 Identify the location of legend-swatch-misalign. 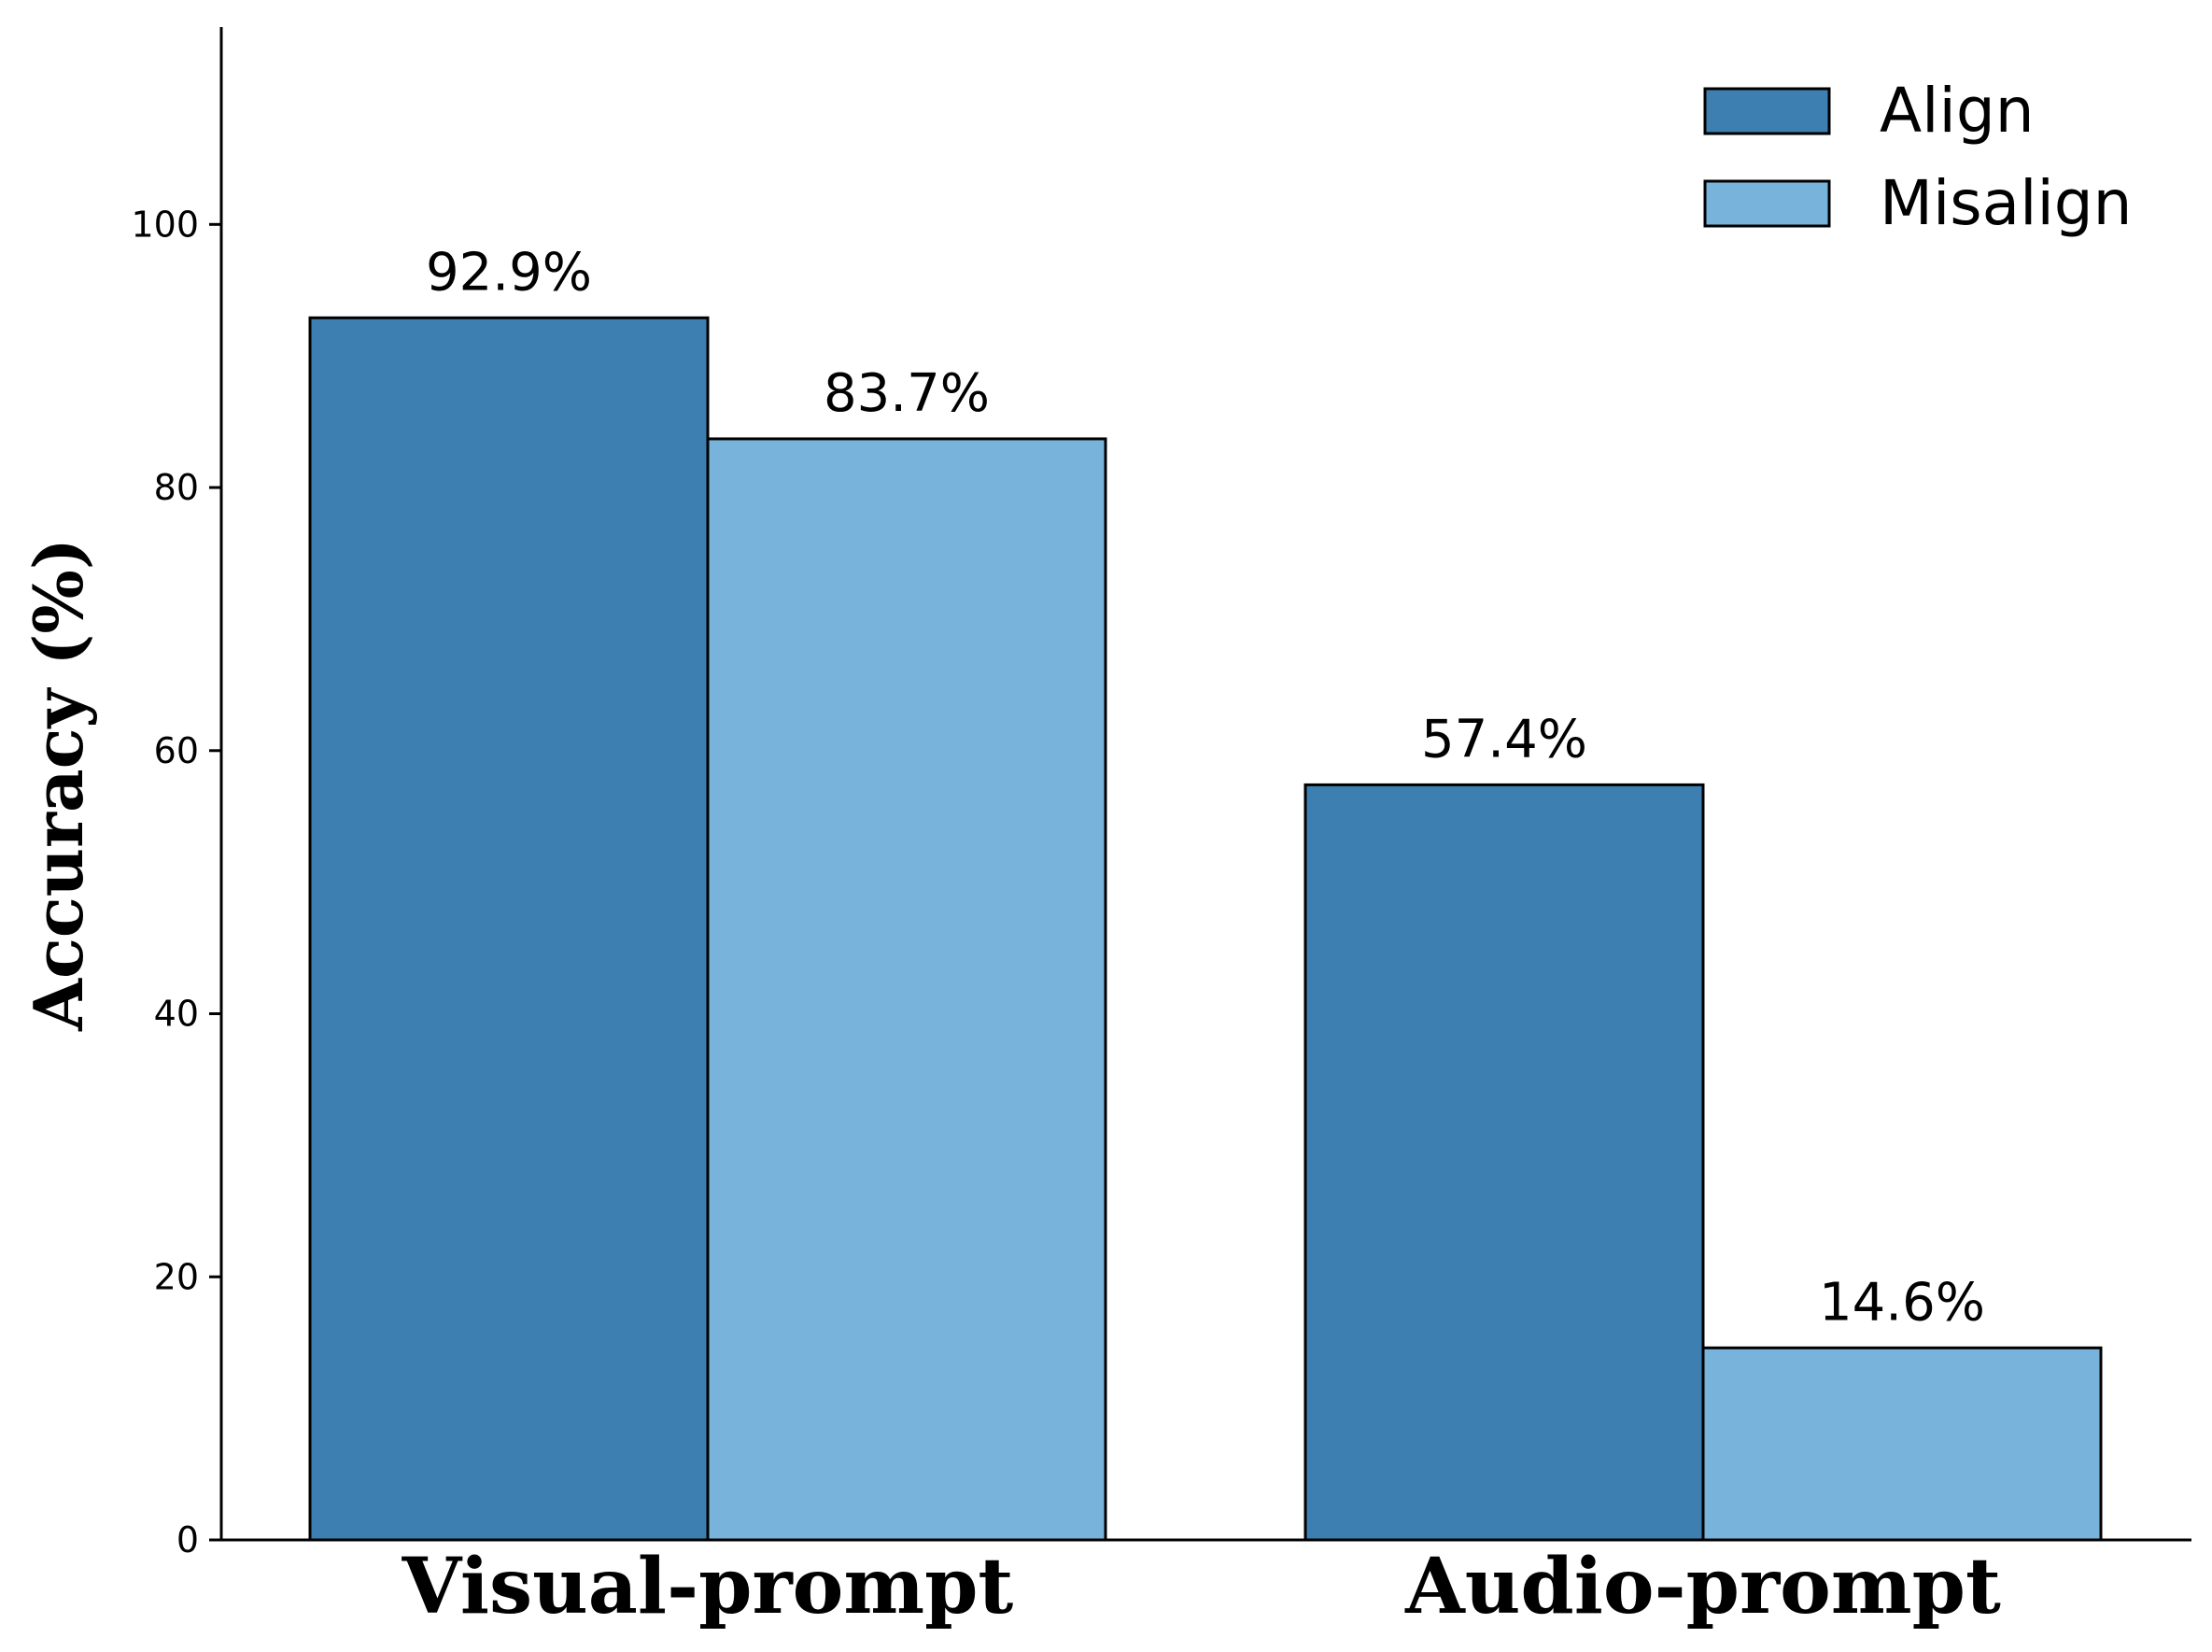
(1767, 203).